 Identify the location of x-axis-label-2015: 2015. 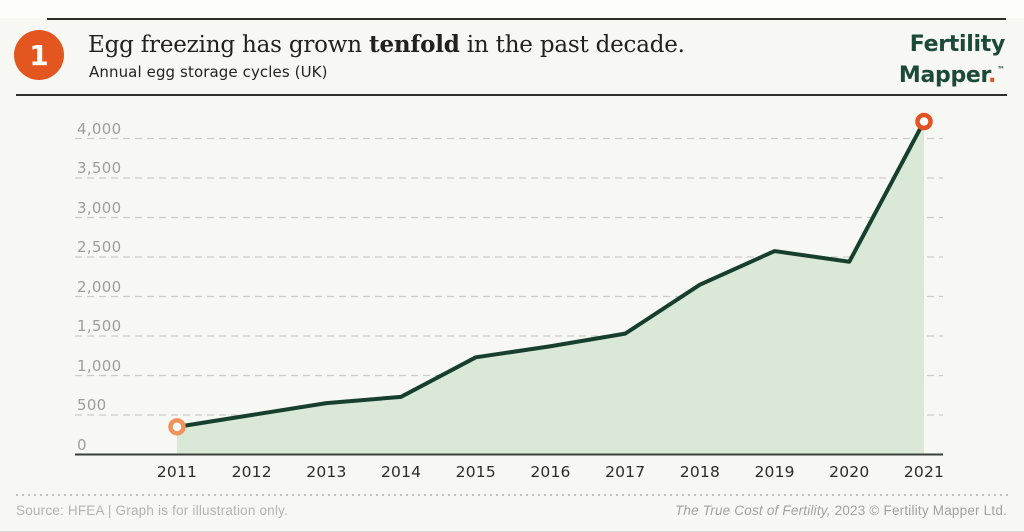
(475, 472).